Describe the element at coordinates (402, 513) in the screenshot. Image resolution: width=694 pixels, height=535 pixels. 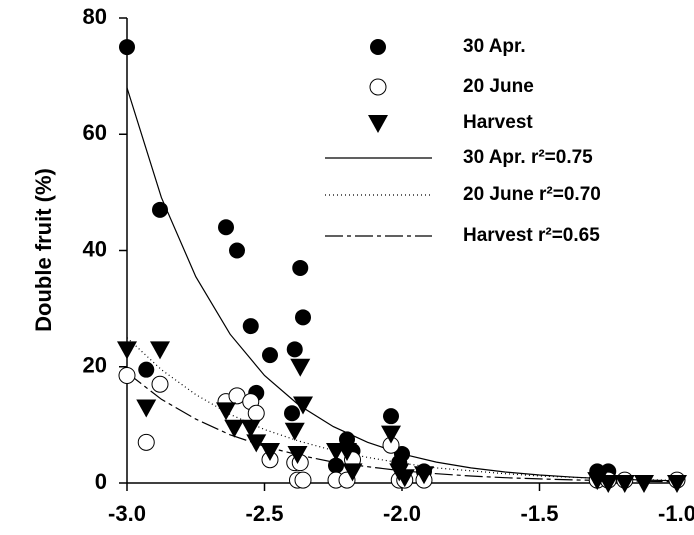
I see `x-tick-label: -2.0` at that location.